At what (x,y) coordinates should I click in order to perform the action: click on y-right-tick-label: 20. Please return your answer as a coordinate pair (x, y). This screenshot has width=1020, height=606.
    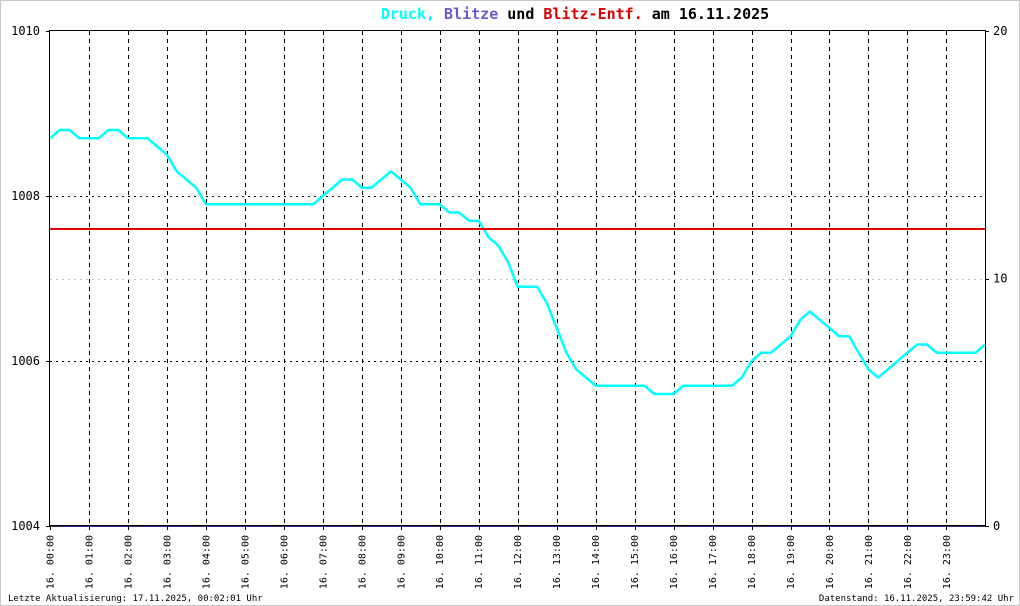
    Looking at the image, I should click on (1000, 31).